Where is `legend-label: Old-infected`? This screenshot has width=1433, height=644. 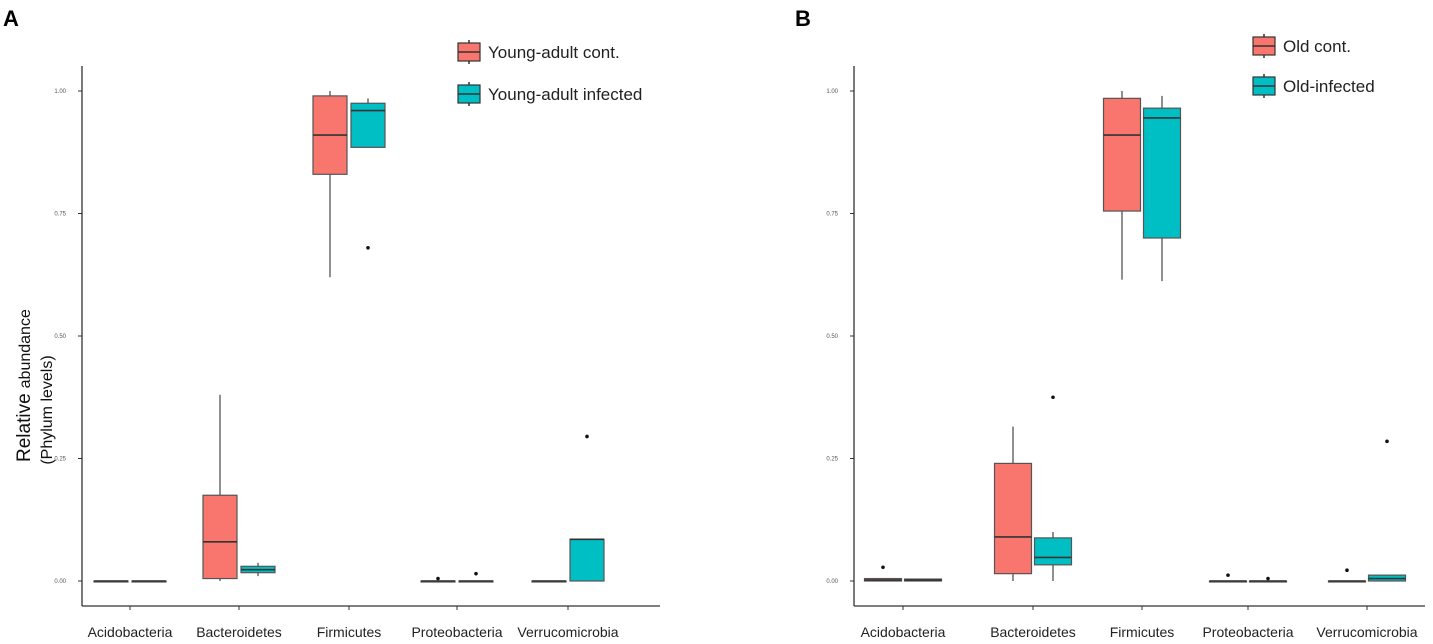
legend-label: Old-infected is located at coordinates (1329, 86).